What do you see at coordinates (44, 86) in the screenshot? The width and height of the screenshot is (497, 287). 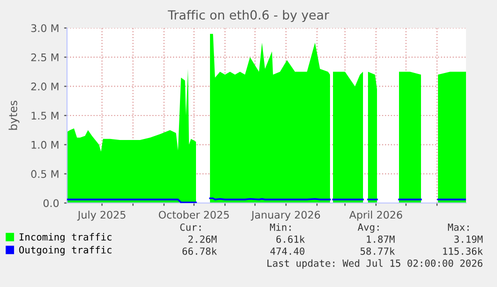 I see `y-tick-label: 2.0 M` at bounding box center [44, 86].